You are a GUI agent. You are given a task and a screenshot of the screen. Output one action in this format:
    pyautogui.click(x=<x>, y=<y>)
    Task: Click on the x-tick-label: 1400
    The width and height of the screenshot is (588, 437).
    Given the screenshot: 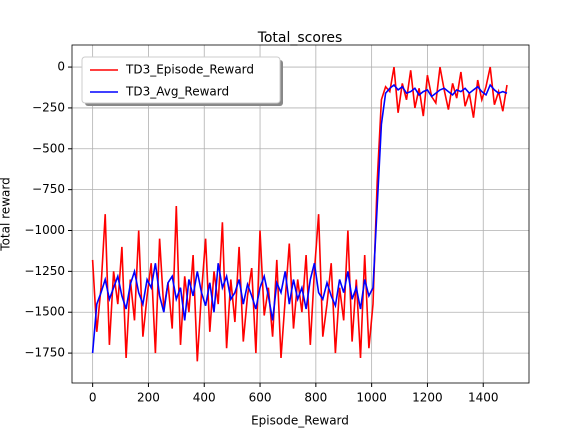 What is the action you would take?
    pyautogui.click(x=483, y=398)
    